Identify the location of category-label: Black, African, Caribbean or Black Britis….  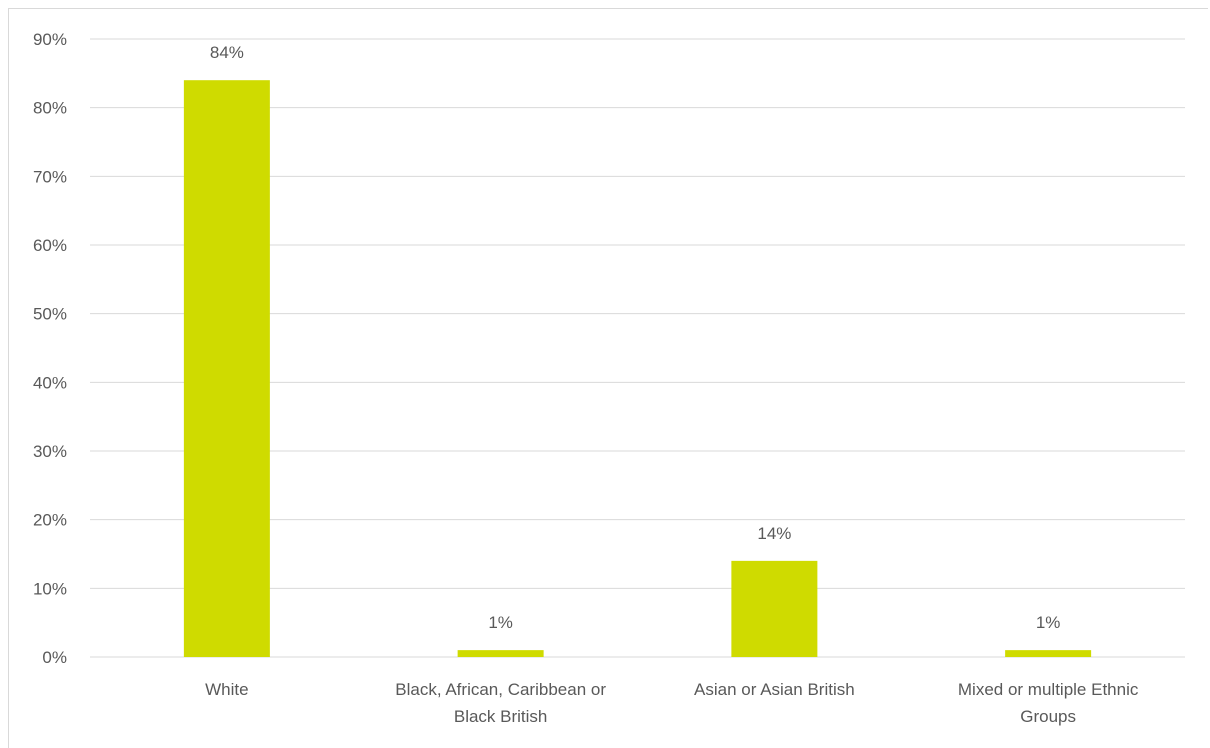
(500, 703).